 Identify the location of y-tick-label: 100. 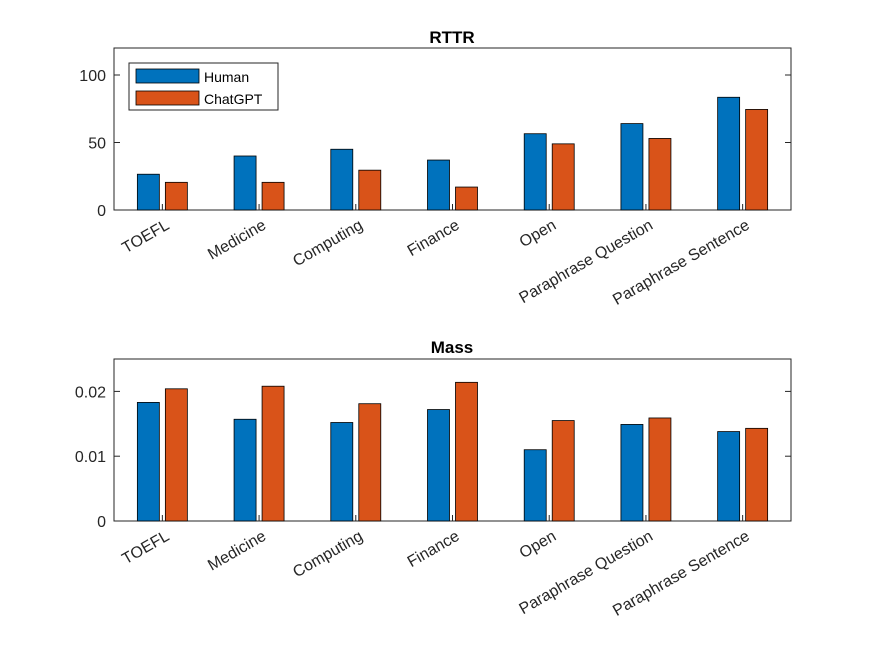
(92, 76).